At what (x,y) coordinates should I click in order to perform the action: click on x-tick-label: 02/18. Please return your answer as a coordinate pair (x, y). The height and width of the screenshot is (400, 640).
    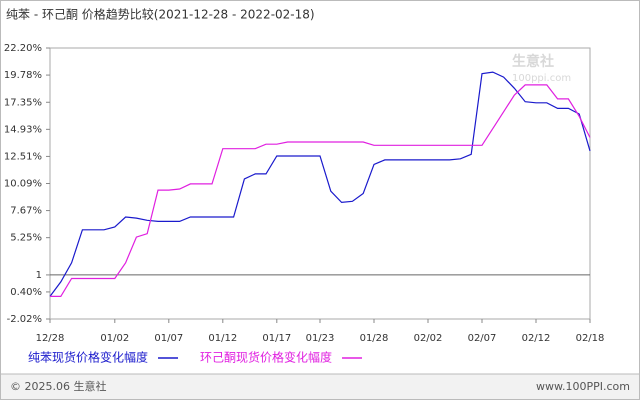
    Looking at the image, I should click on (590, 338).